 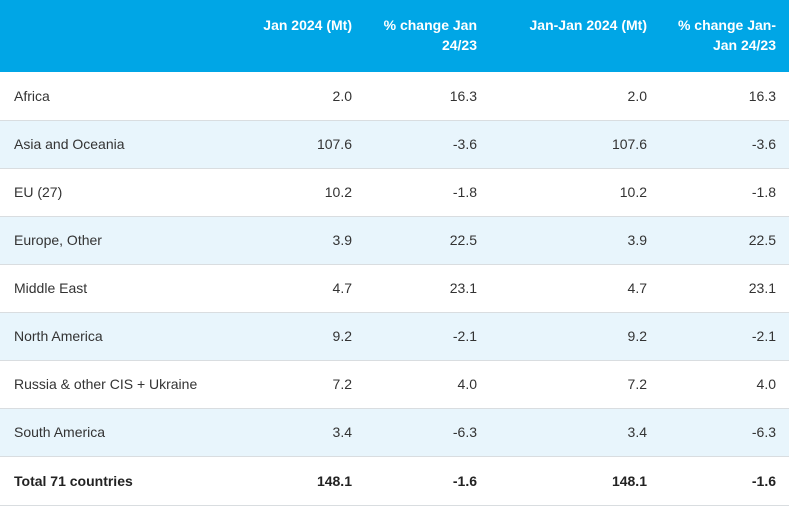 I want to click on jan-2024-cell: 3.9, so click(x=342, y=240).